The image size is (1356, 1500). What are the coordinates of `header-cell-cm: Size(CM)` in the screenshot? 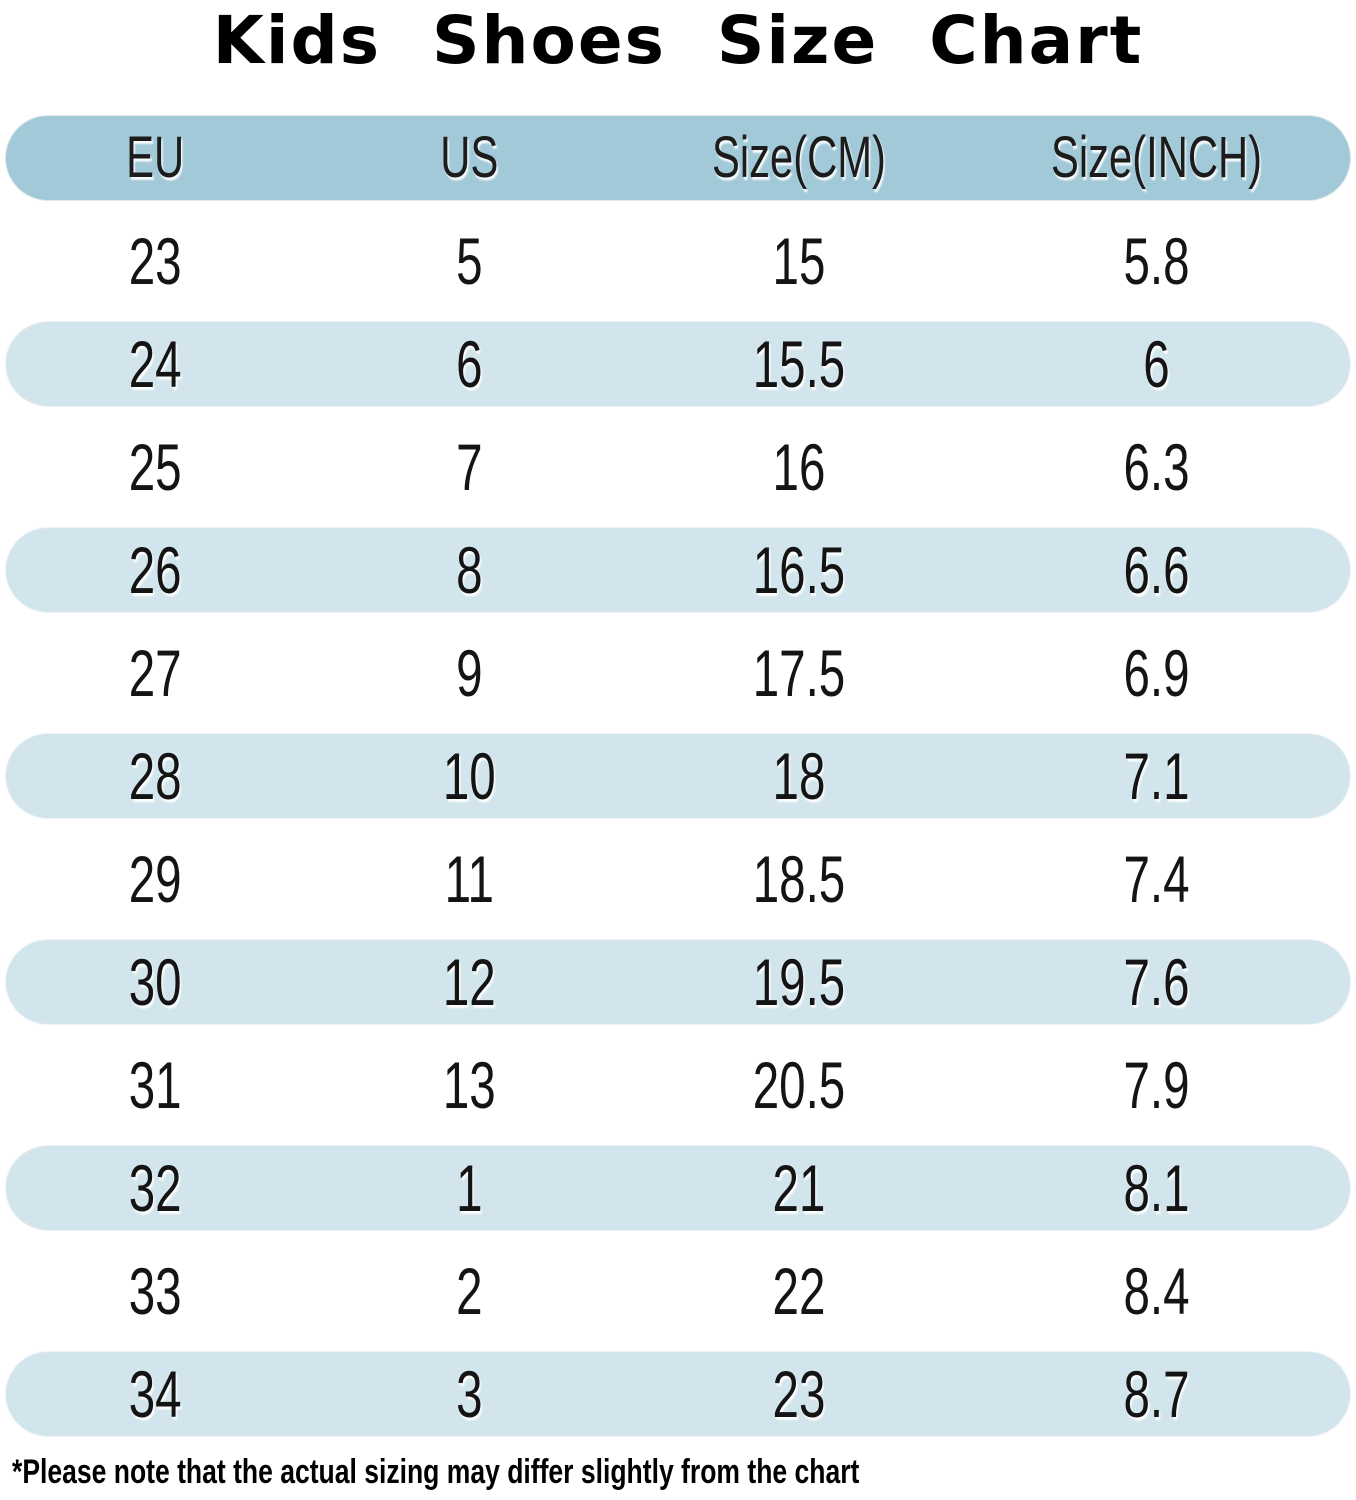 It's located at (798, 157).